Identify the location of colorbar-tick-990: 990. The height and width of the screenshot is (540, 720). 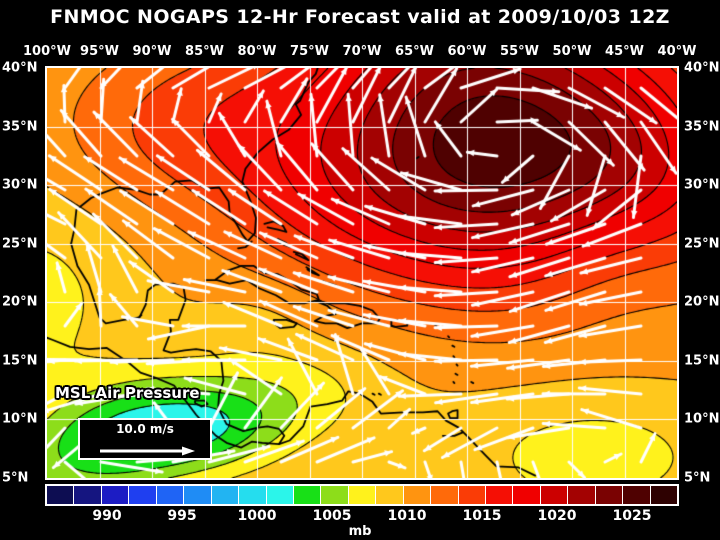
(107, 516).